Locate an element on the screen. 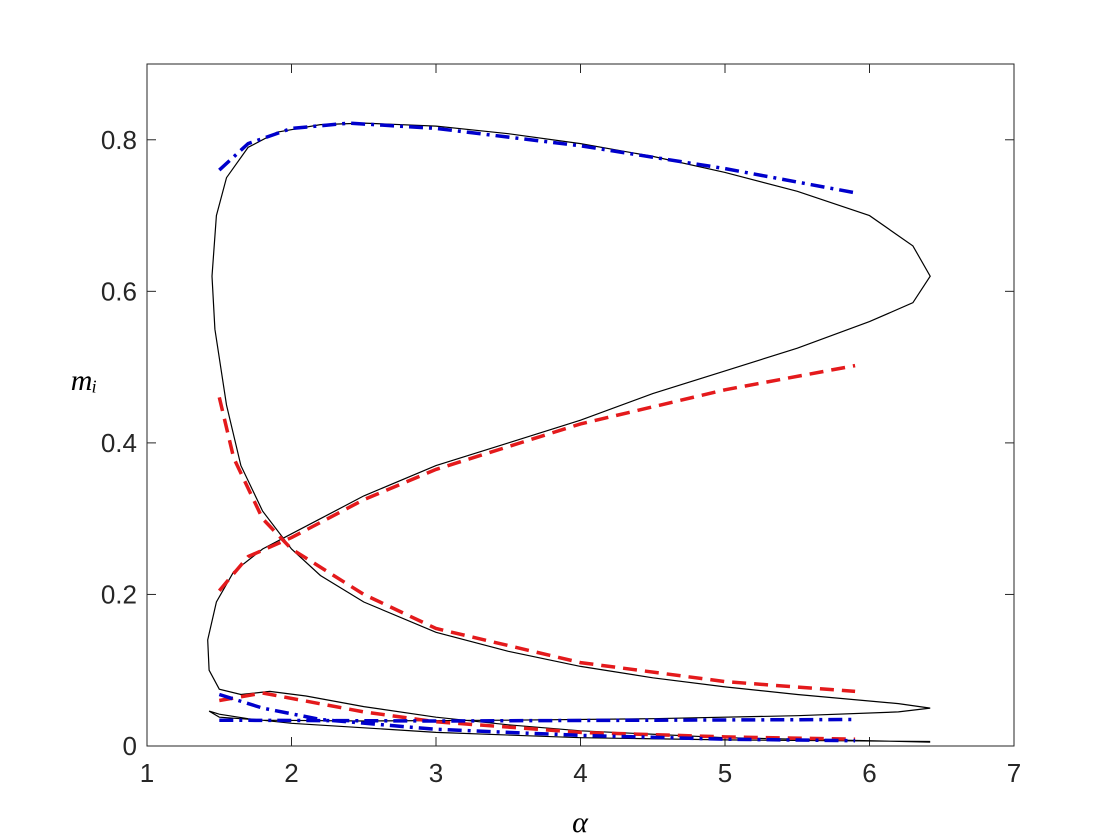 This screenshot has height=840, width=1120. x-axis-label: α is located at coordinates (580, 822).